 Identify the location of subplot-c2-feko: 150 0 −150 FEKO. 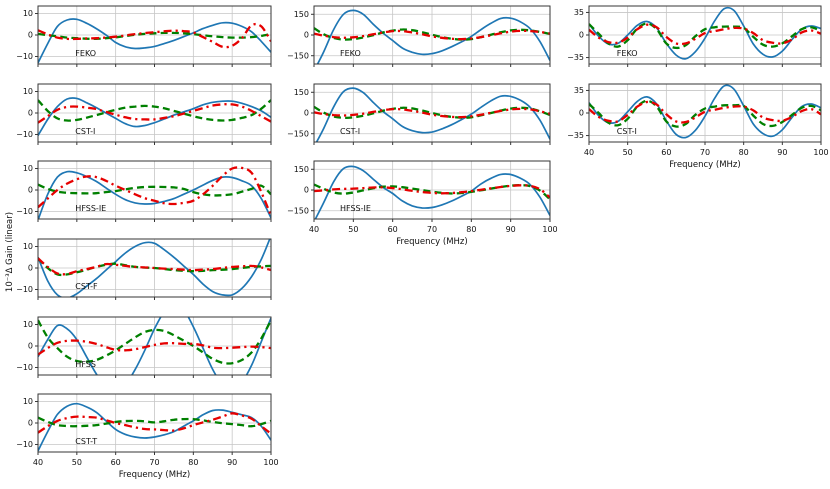
(419, 36).